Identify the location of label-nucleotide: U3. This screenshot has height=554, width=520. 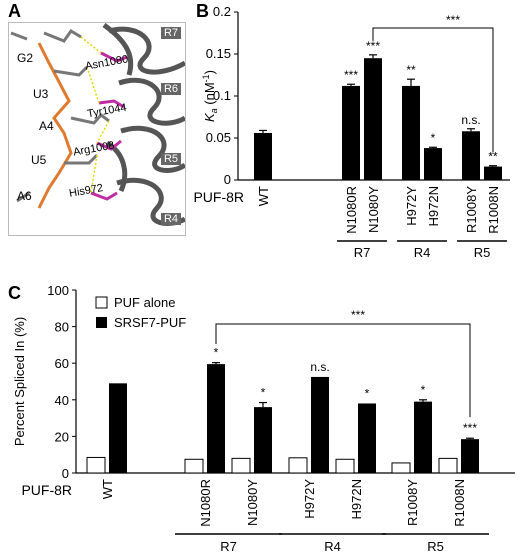
(41, 94).